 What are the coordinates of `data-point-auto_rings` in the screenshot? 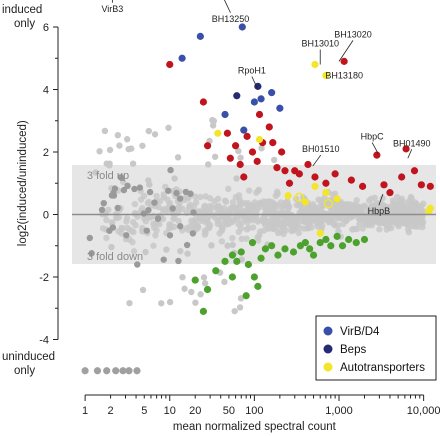 It's located at (299, 197).